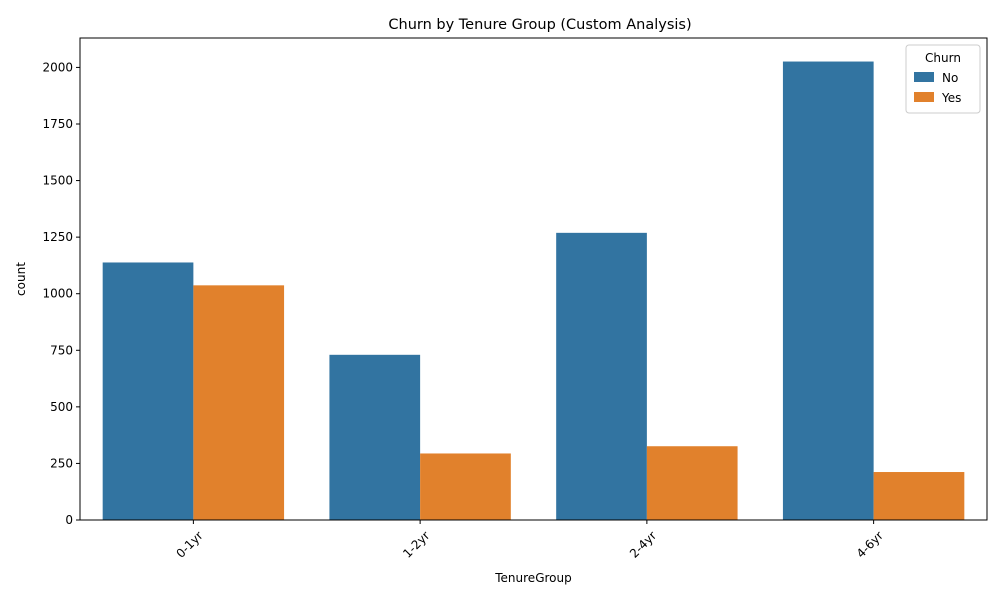 The width and height of the screenshot is (1000, 600). What do you see at coordinates (539, 25) in the screenshot?
I see `chart-title: Churn by Tenure Group (Custom Analysis)` at bounding box center [539, 25].